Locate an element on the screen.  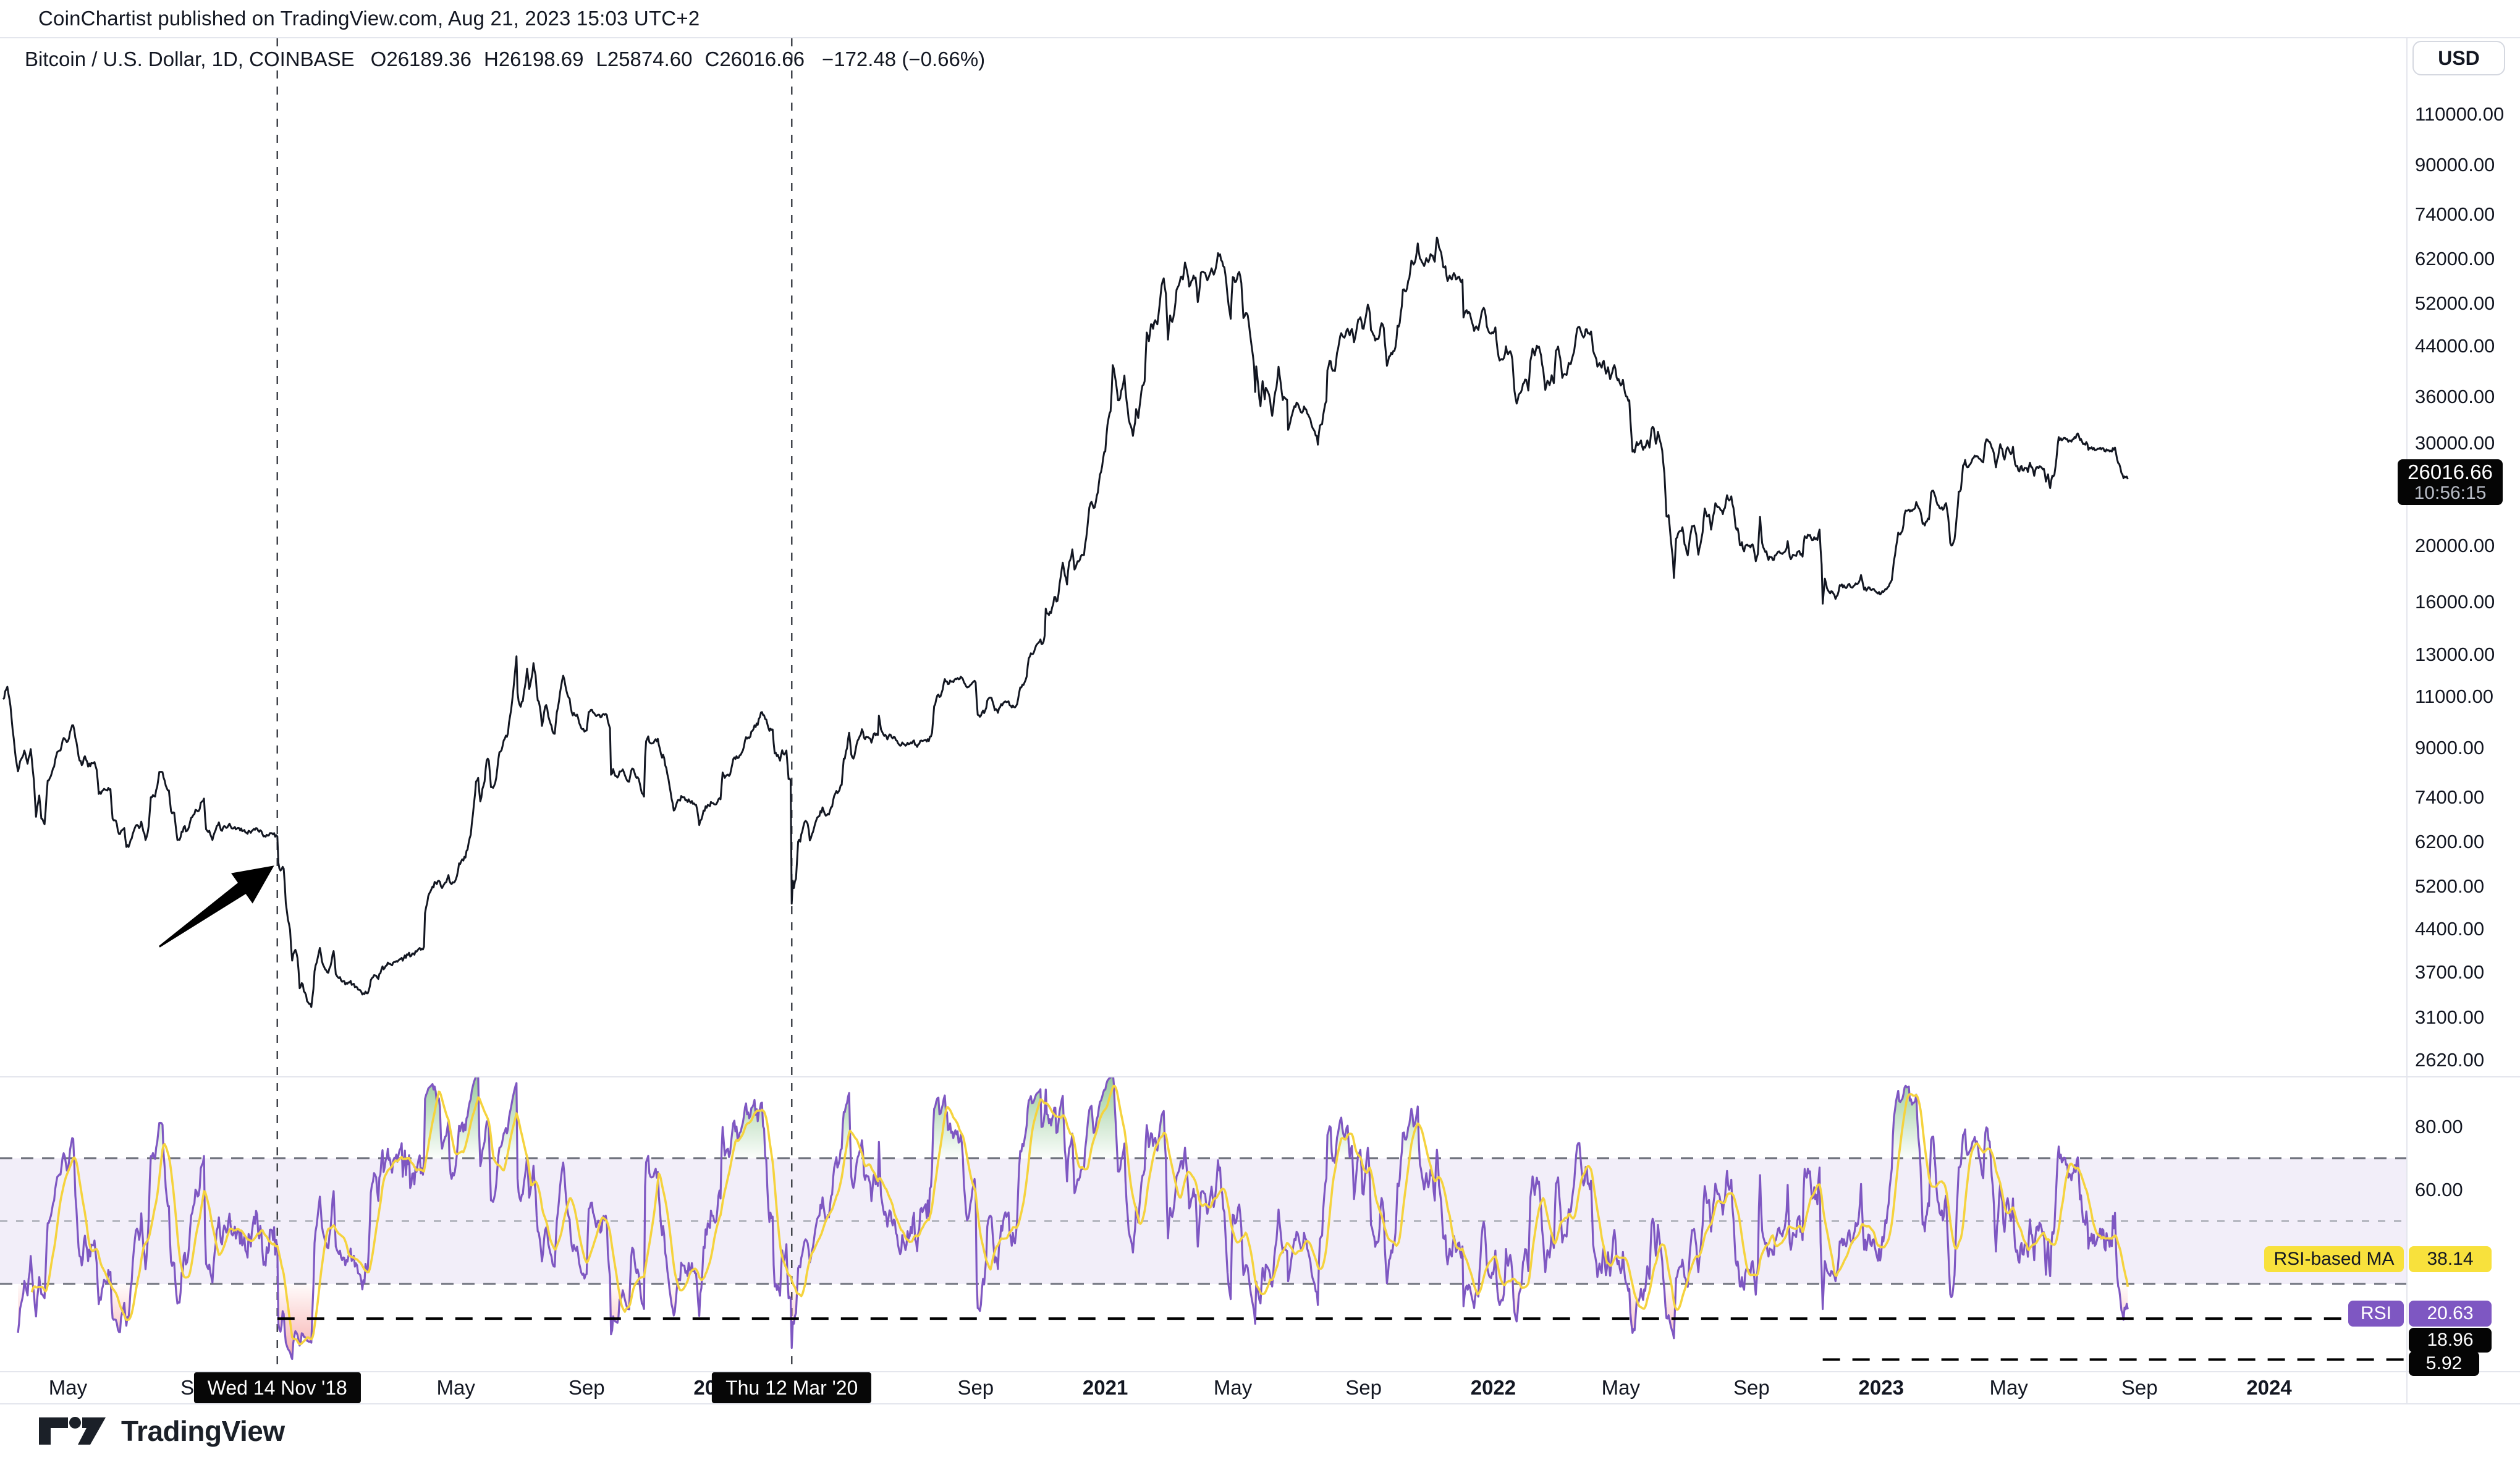
time-axis-border is located at coordinates (1260, 1372).